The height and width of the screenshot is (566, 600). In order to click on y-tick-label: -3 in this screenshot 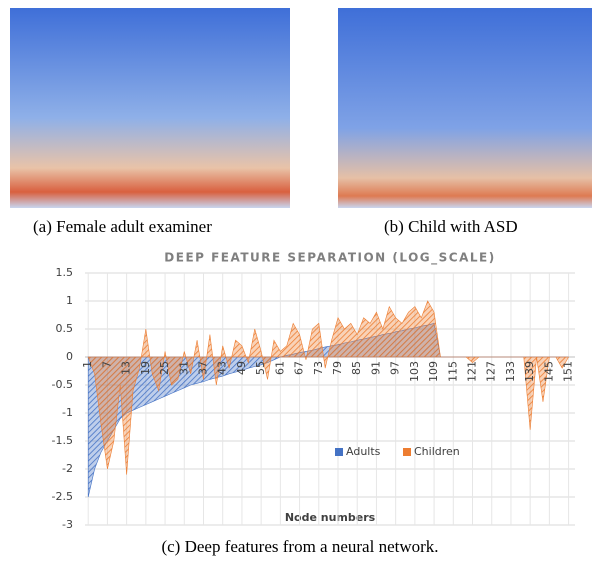, I will do `click(67, 524)`.